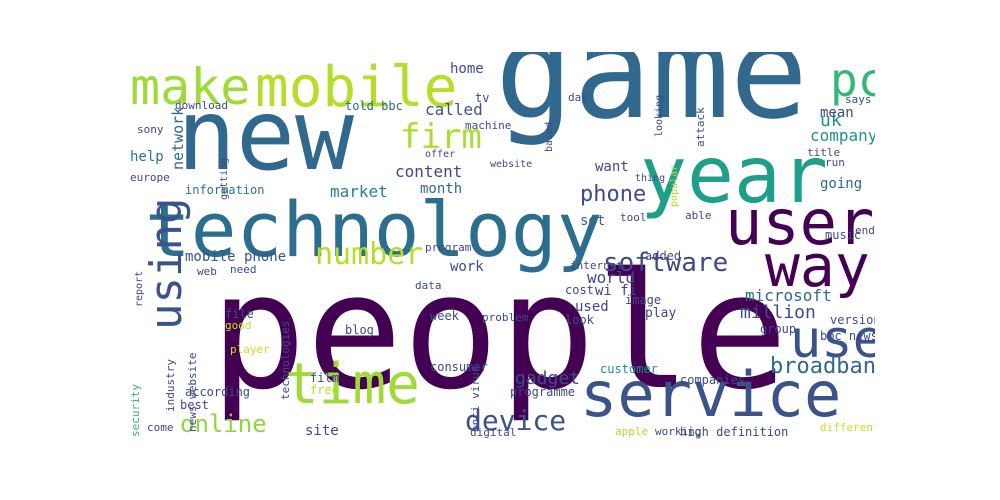 The image size is (1000, 500). What do you see at coordinates (817, 266) in the screenshot?
I see `word: way` at bounding box center [817, 266].